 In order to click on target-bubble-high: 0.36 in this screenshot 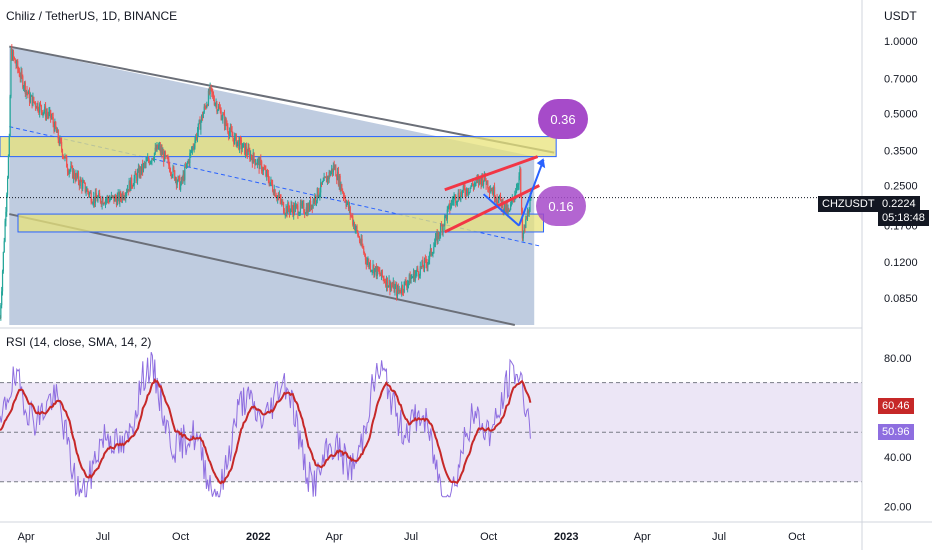, I will do `click(563, 119)`.